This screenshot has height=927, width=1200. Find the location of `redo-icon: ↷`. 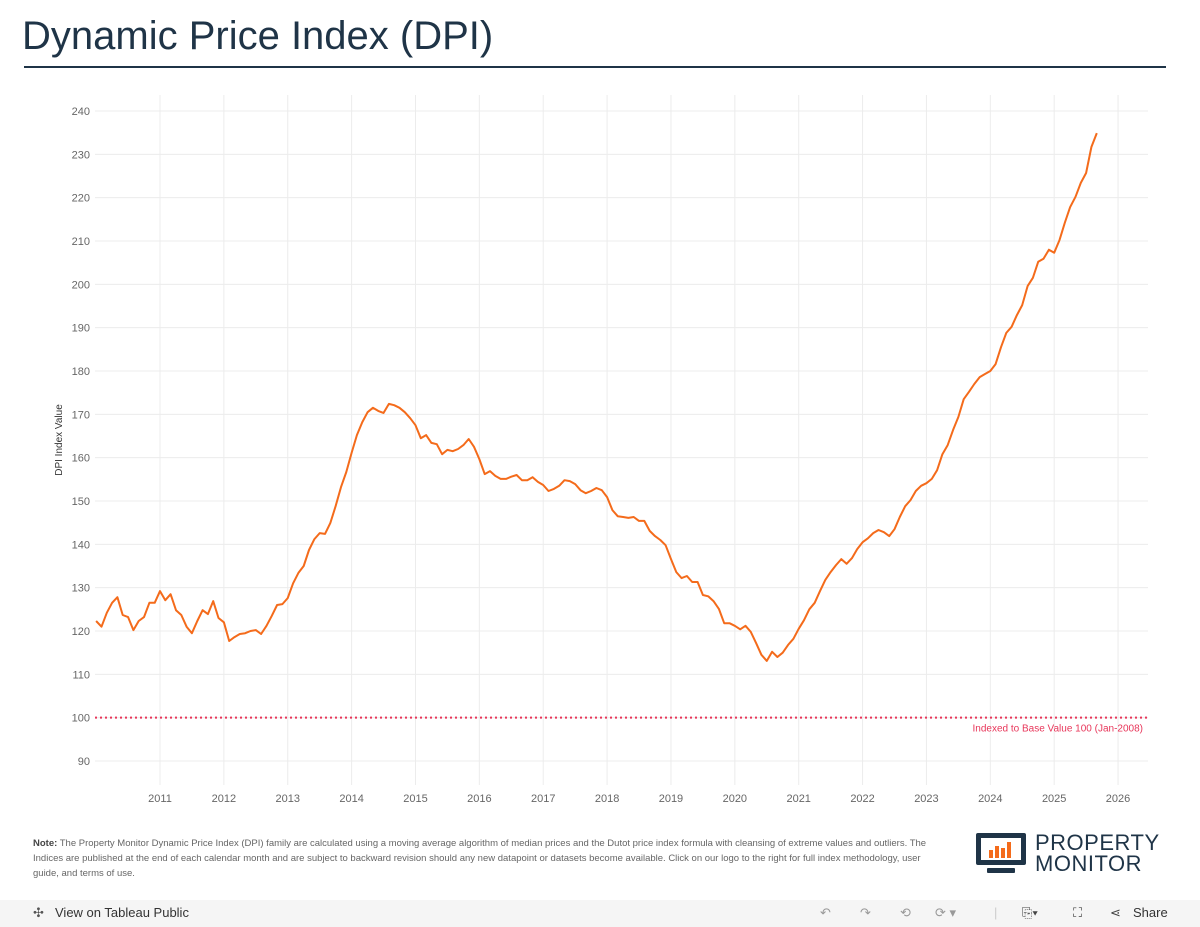

redo-icon: ↷ is located at coordinates (865, 912).